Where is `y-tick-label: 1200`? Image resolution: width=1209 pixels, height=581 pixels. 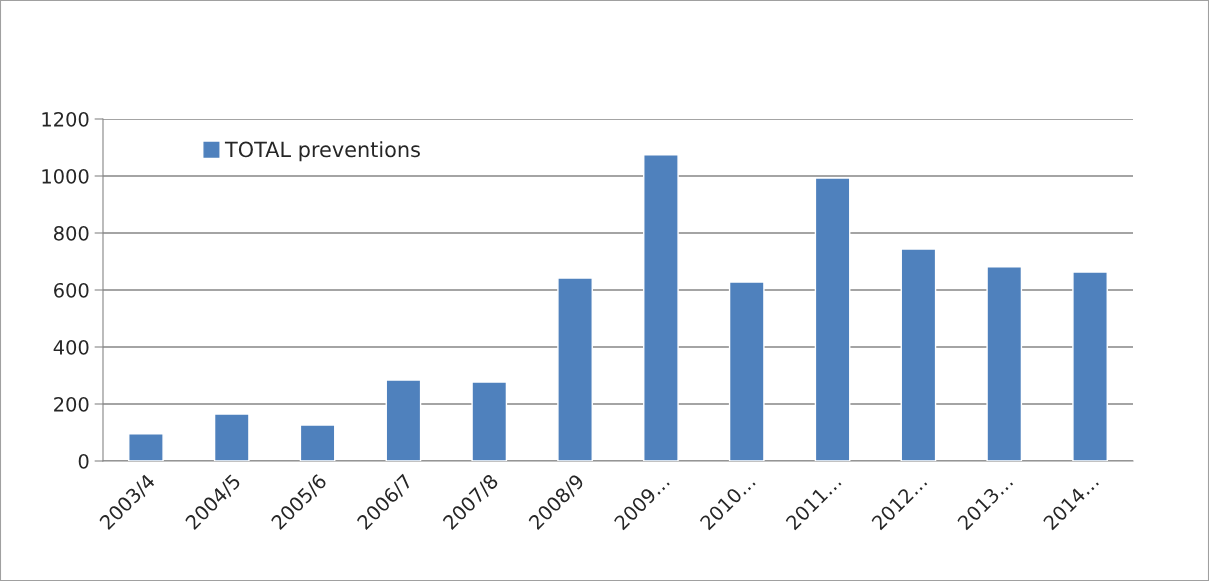
y-tick-label: 1200 is located at coordinates (65, 119).